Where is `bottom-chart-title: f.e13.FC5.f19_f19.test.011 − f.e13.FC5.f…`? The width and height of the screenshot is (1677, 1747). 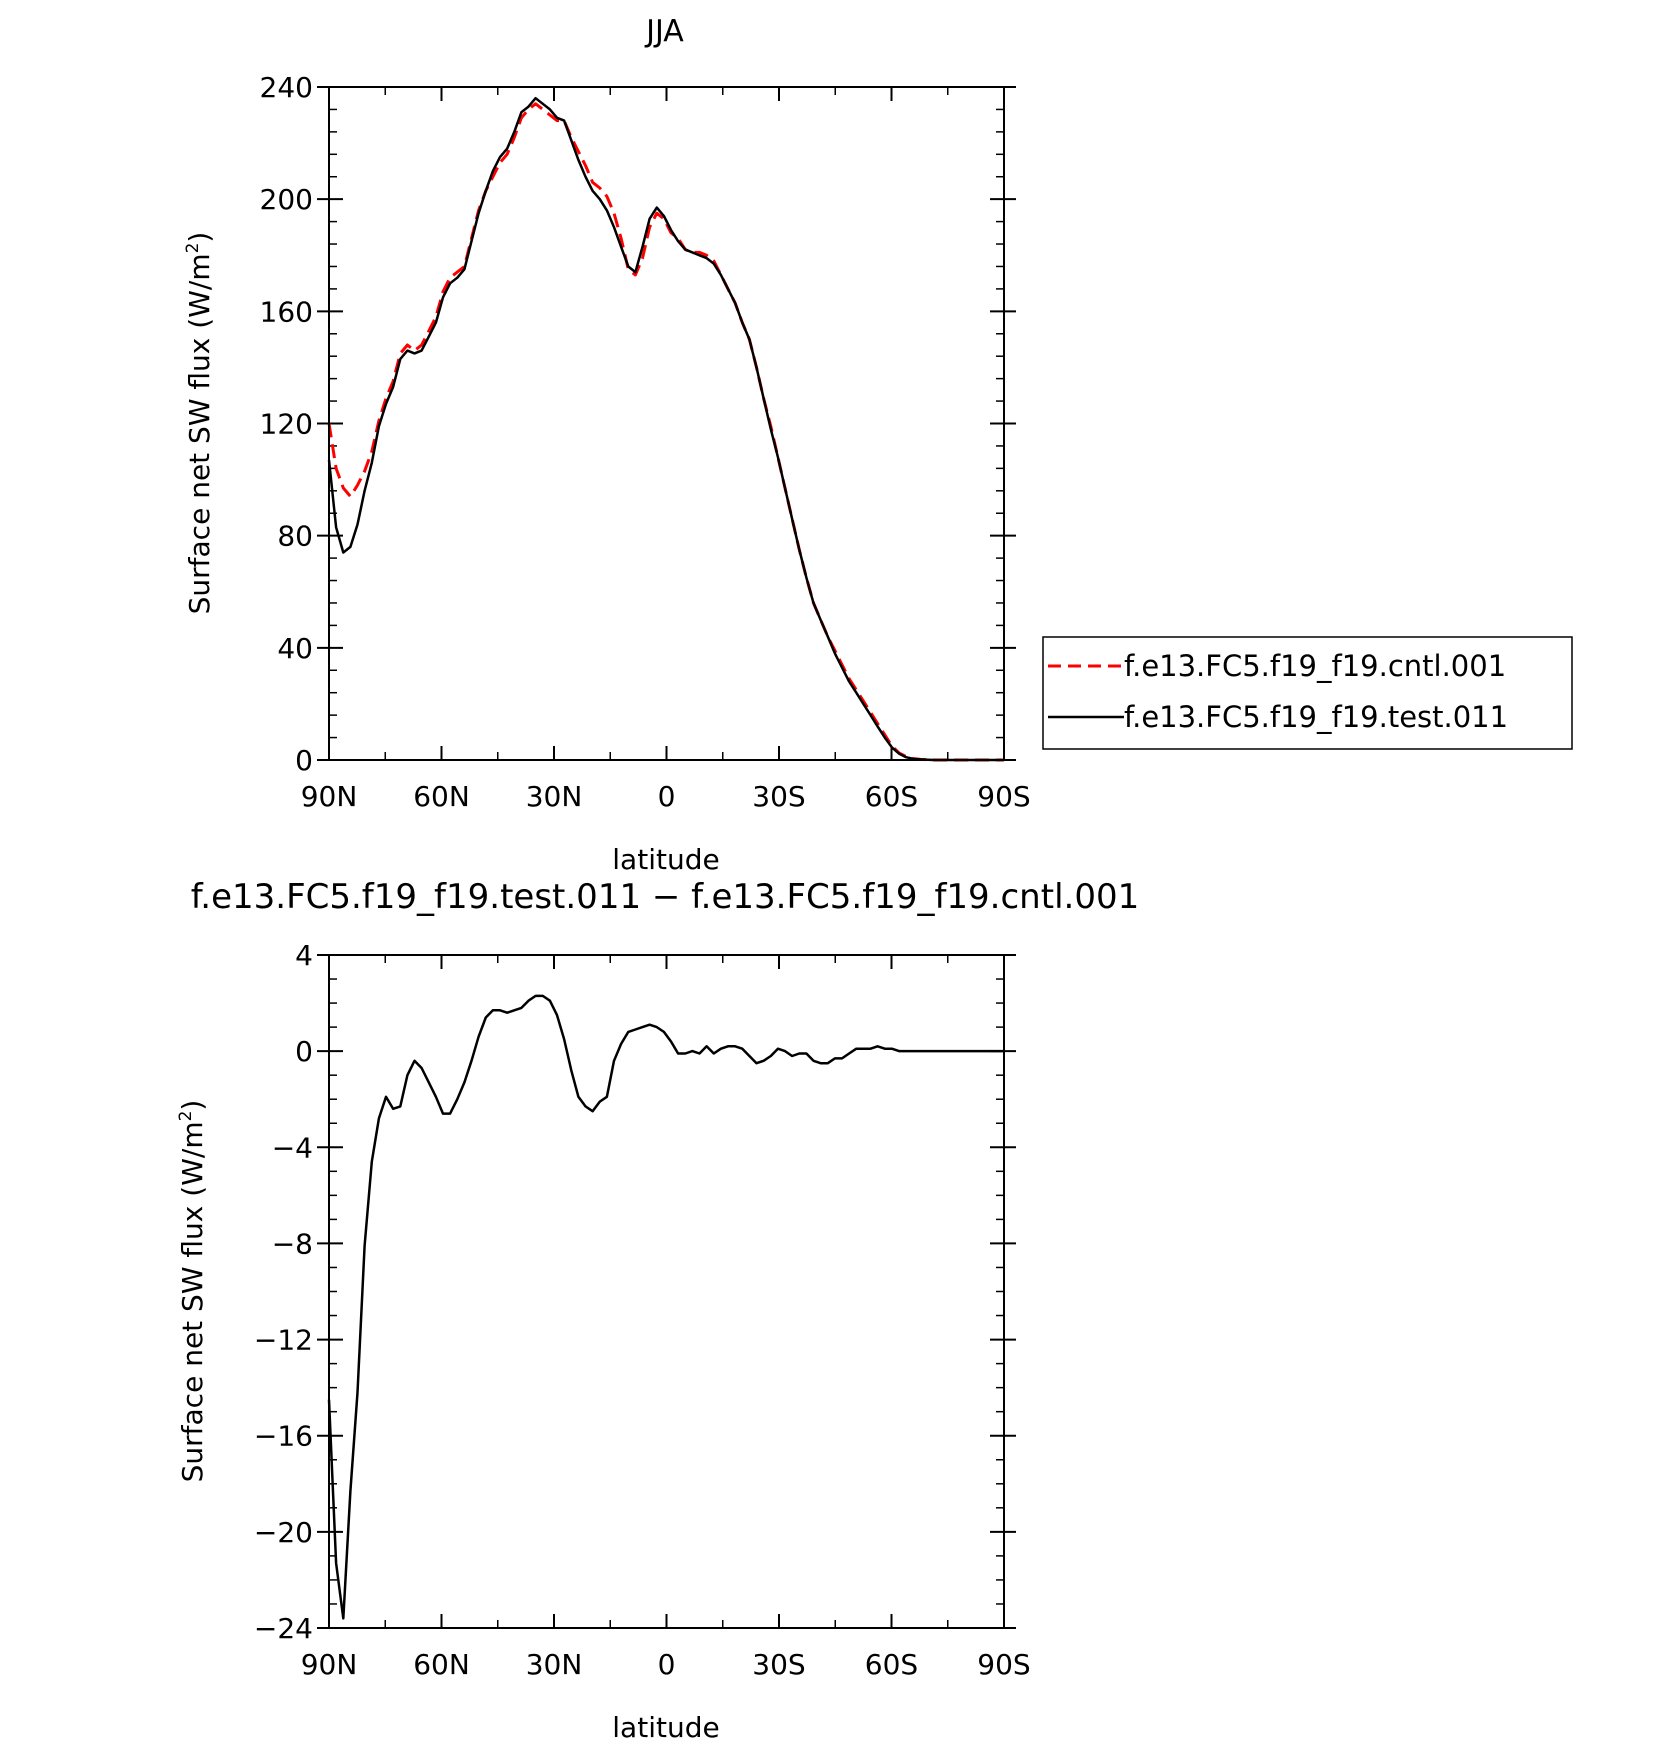 bottom-chart-title: f.e13.FC5.f19_f19.test.011 − f.e13.FC5.f… is located at coordinates (665, 897).